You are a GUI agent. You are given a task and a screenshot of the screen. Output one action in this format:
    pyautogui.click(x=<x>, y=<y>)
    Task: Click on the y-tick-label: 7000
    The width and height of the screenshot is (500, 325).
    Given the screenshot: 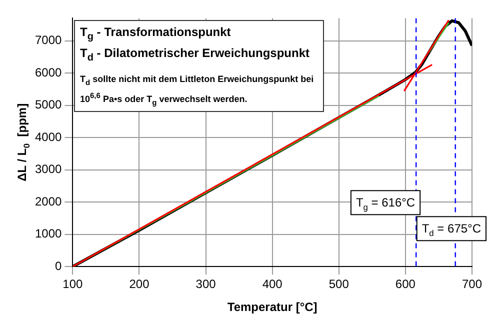 What is the action you would take?
    pyautogui.click(x=48, y=40)
    